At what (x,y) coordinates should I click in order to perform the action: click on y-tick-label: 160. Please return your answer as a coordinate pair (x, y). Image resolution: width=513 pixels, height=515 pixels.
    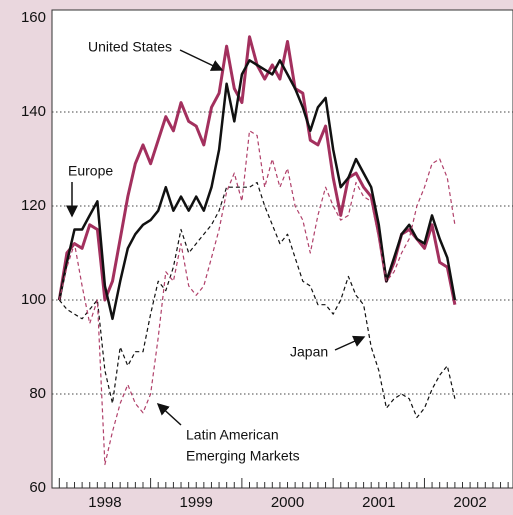
    Looking at the image, I should click on (33, 17).